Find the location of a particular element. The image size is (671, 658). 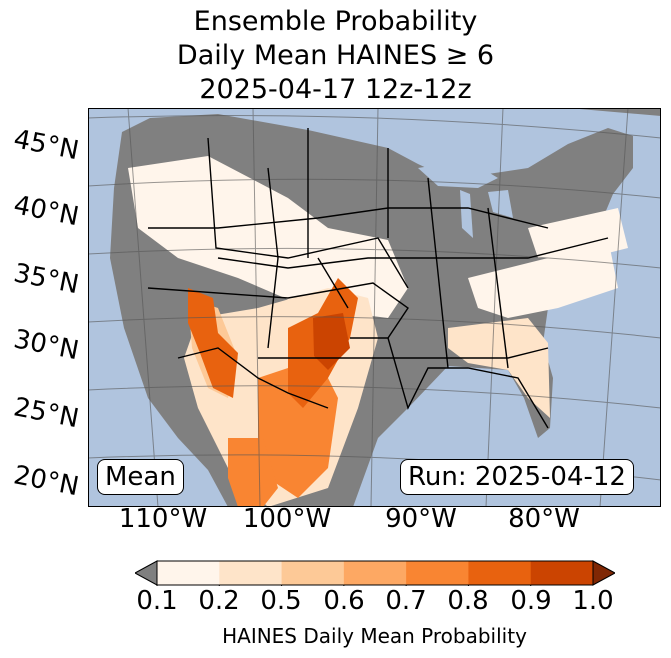

colorbar-under-arrow is located at coordinates (146, 573).